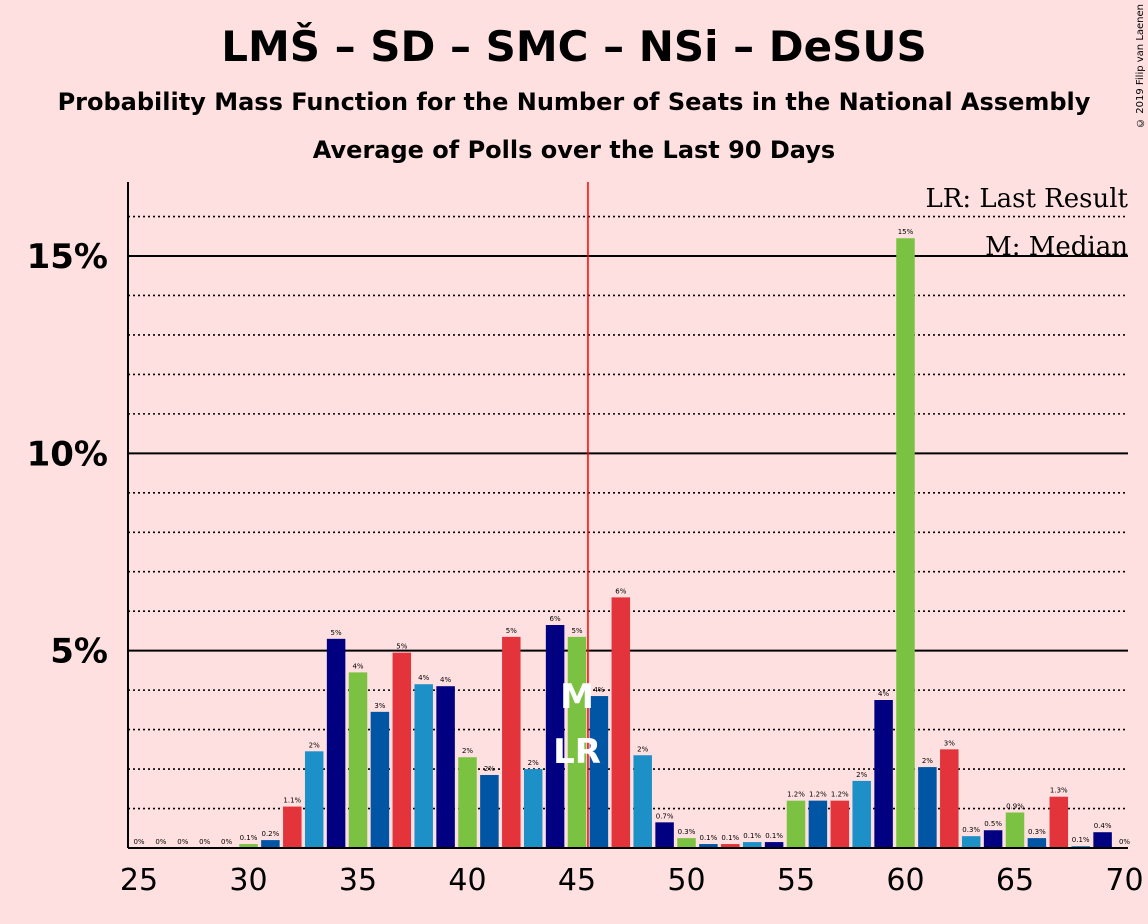 This screenshot has width=1148, height=924. Describe the element at coordinates (1015, 806) in the screenshot. I see `bar-label-65: 0.9%` at that location.